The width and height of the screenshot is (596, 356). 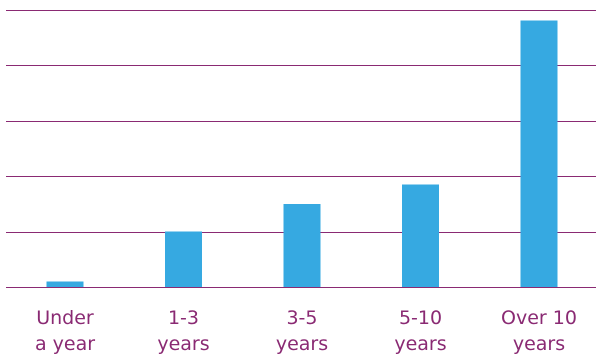 What do you see at coordinates (539, 318) in the screenshot?
I see `category-label-line-1: Over 10` at bounding box center [539, 318].